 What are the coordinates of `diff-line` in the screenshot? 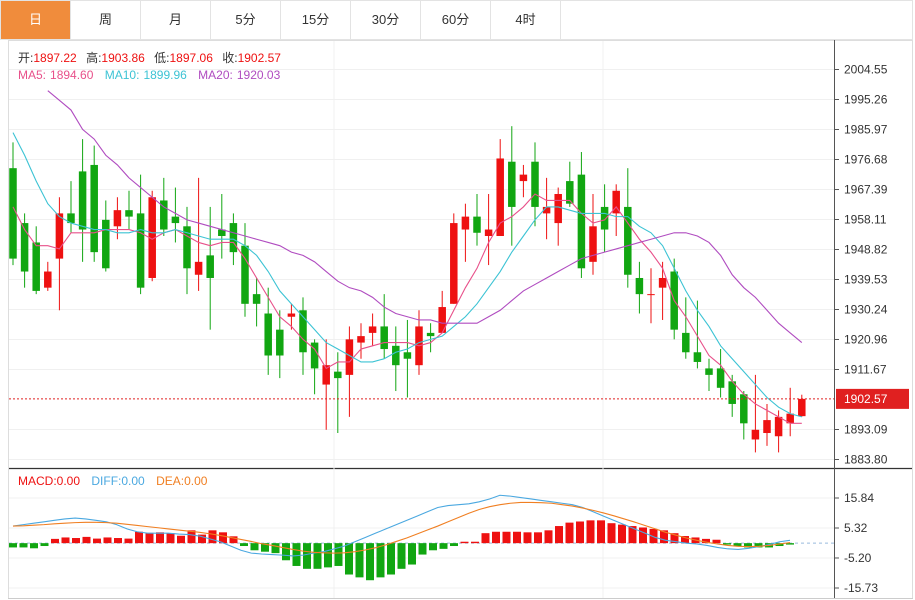 It's located at (401, 525).